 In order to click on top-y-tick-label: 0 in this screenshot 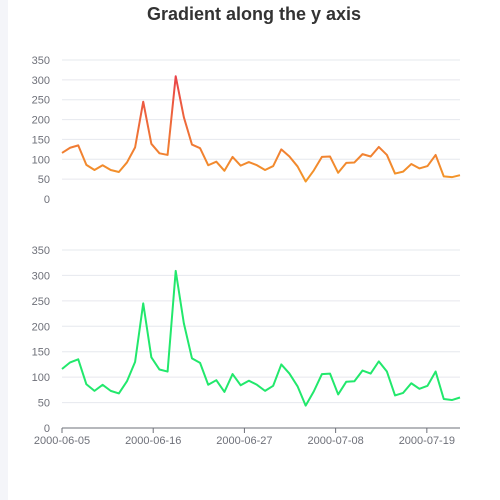, I will do `click(47, 200)`.